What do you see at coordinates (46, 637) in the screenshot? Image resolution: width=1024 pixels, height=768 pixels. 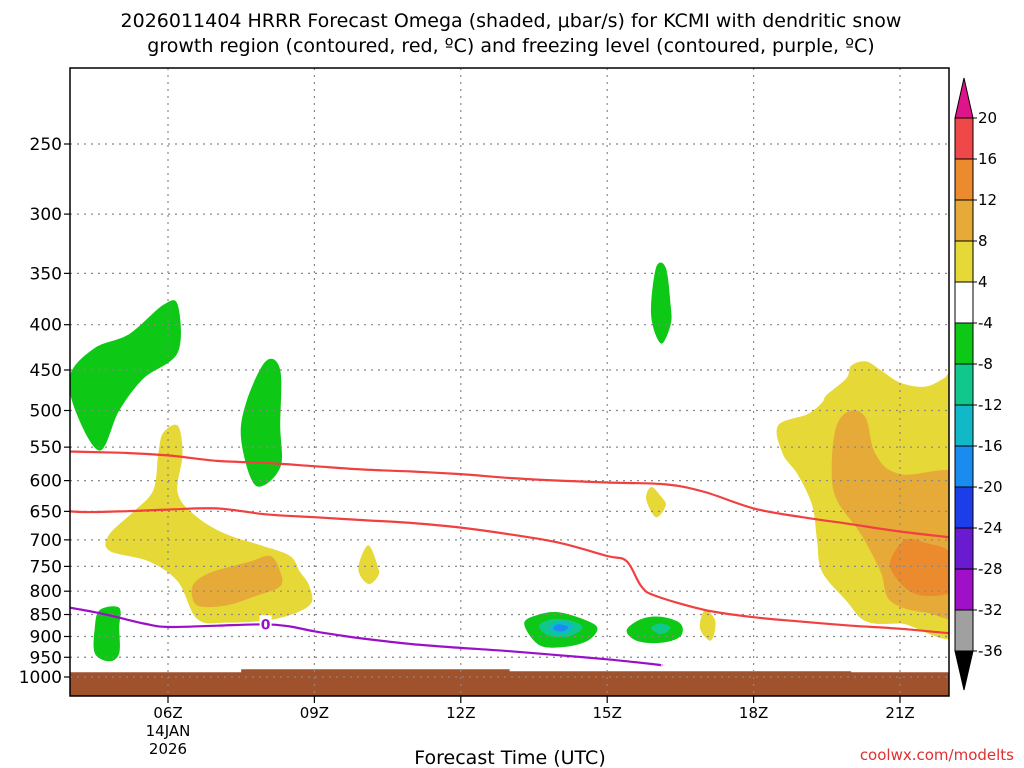 I see `y-tick-label: 900` at bounding box center [46, 637].